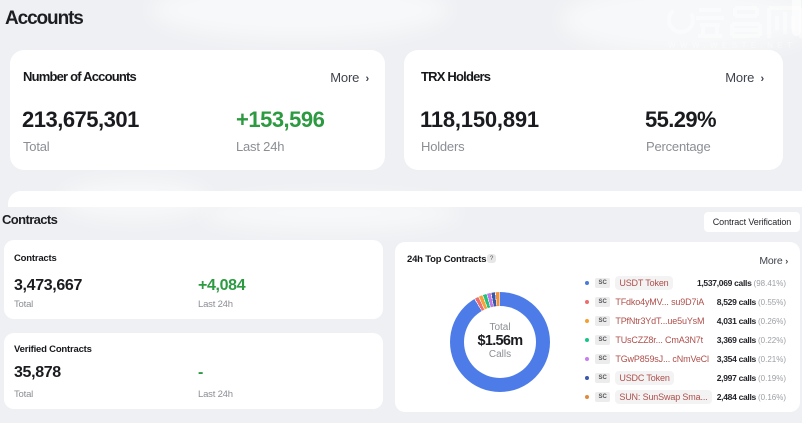 This screenshot has width=807, height=423. I want to click on svg-text: WWW.WESTE.NET, so click(732, 45).